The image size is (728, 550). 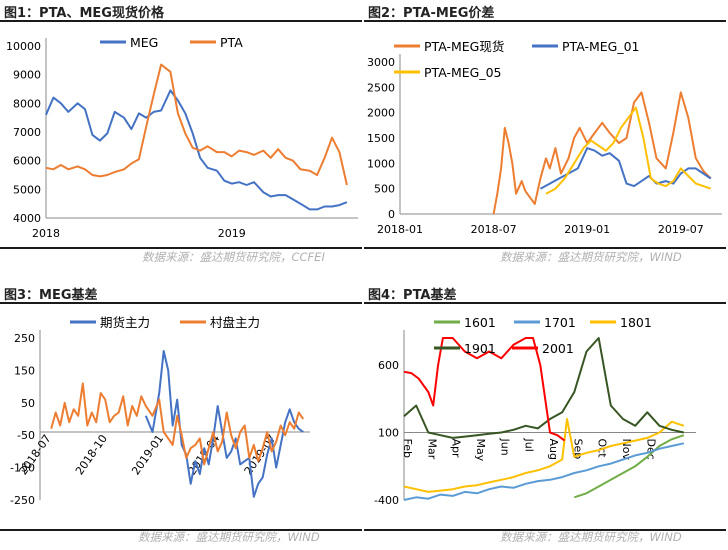 What do you see at coordinates (463, 72) in the screenshot?
I see `legend-label: PTA-MEG_05` at bounding box center [463, 72].